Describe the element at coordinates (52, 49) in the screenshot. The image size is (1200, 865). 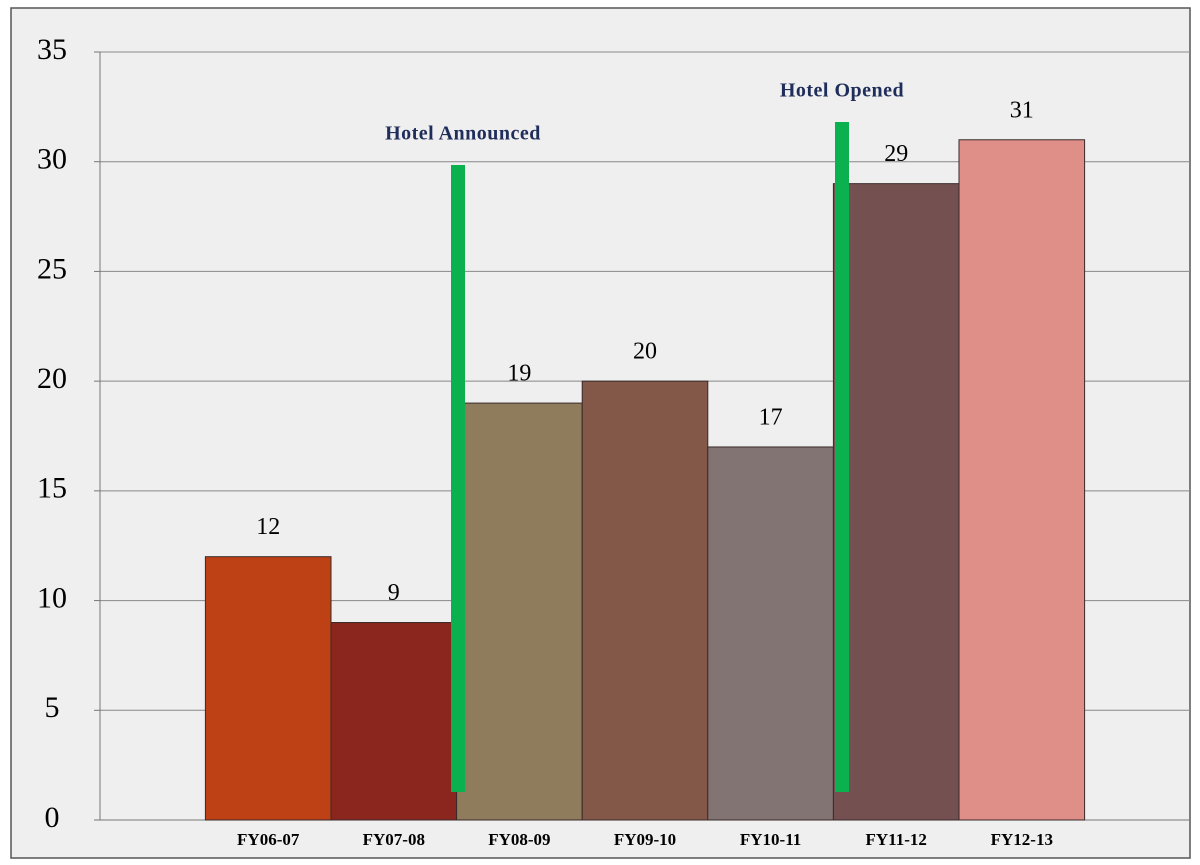
I see `y-tick-label: 35` at that location.